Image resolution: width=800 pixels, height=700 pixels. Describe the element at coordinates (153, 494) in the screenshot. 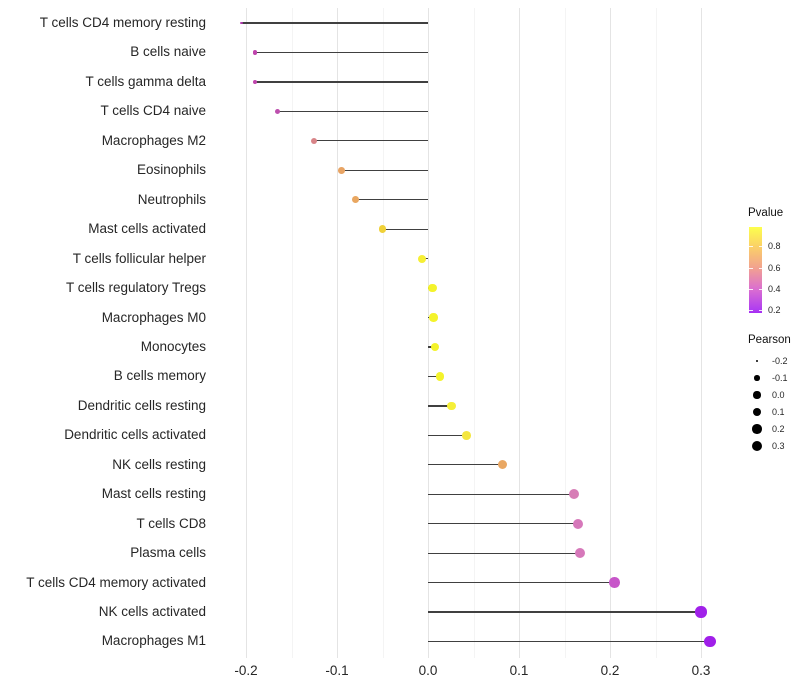

I see `category-label: Mast cells resting` at that location.